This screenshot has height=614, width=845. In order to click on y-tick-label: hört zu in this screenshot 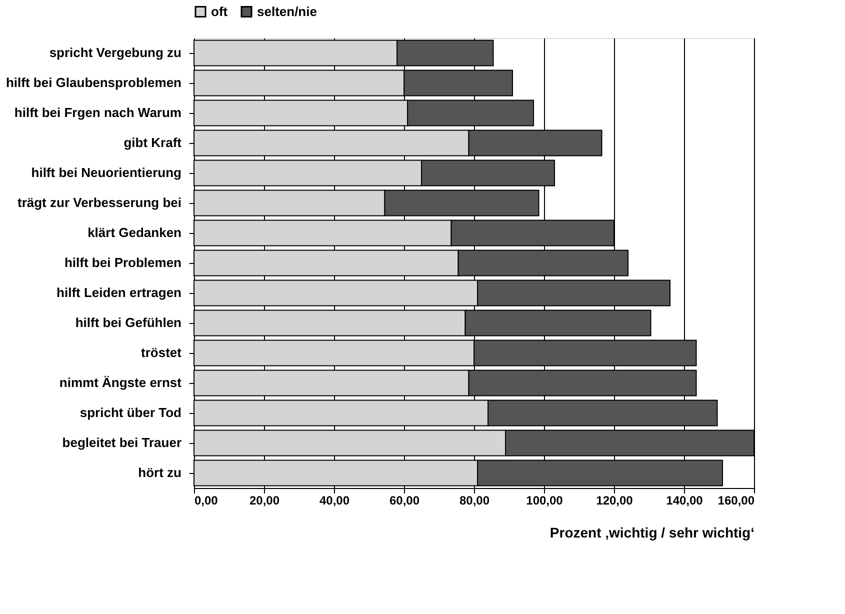, I will do `click(160, 472)`.